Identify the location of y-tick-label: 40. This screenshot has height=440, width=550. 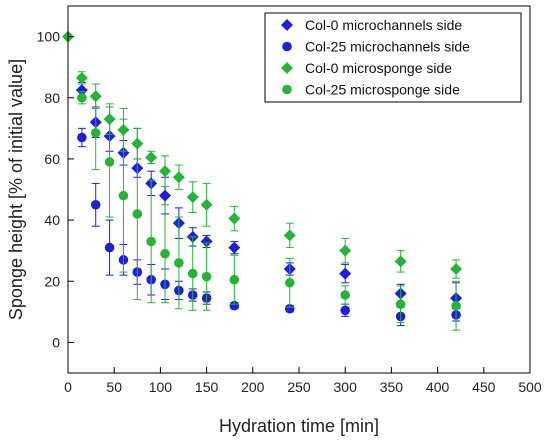
(52, 220).